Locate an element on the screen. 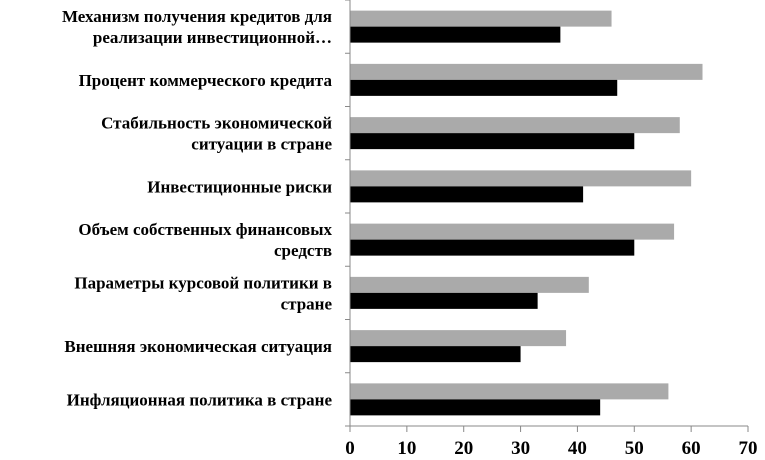 This screenshot has width=765, height=460. x-tick-label: 0 is located at coordinates (350, 448).